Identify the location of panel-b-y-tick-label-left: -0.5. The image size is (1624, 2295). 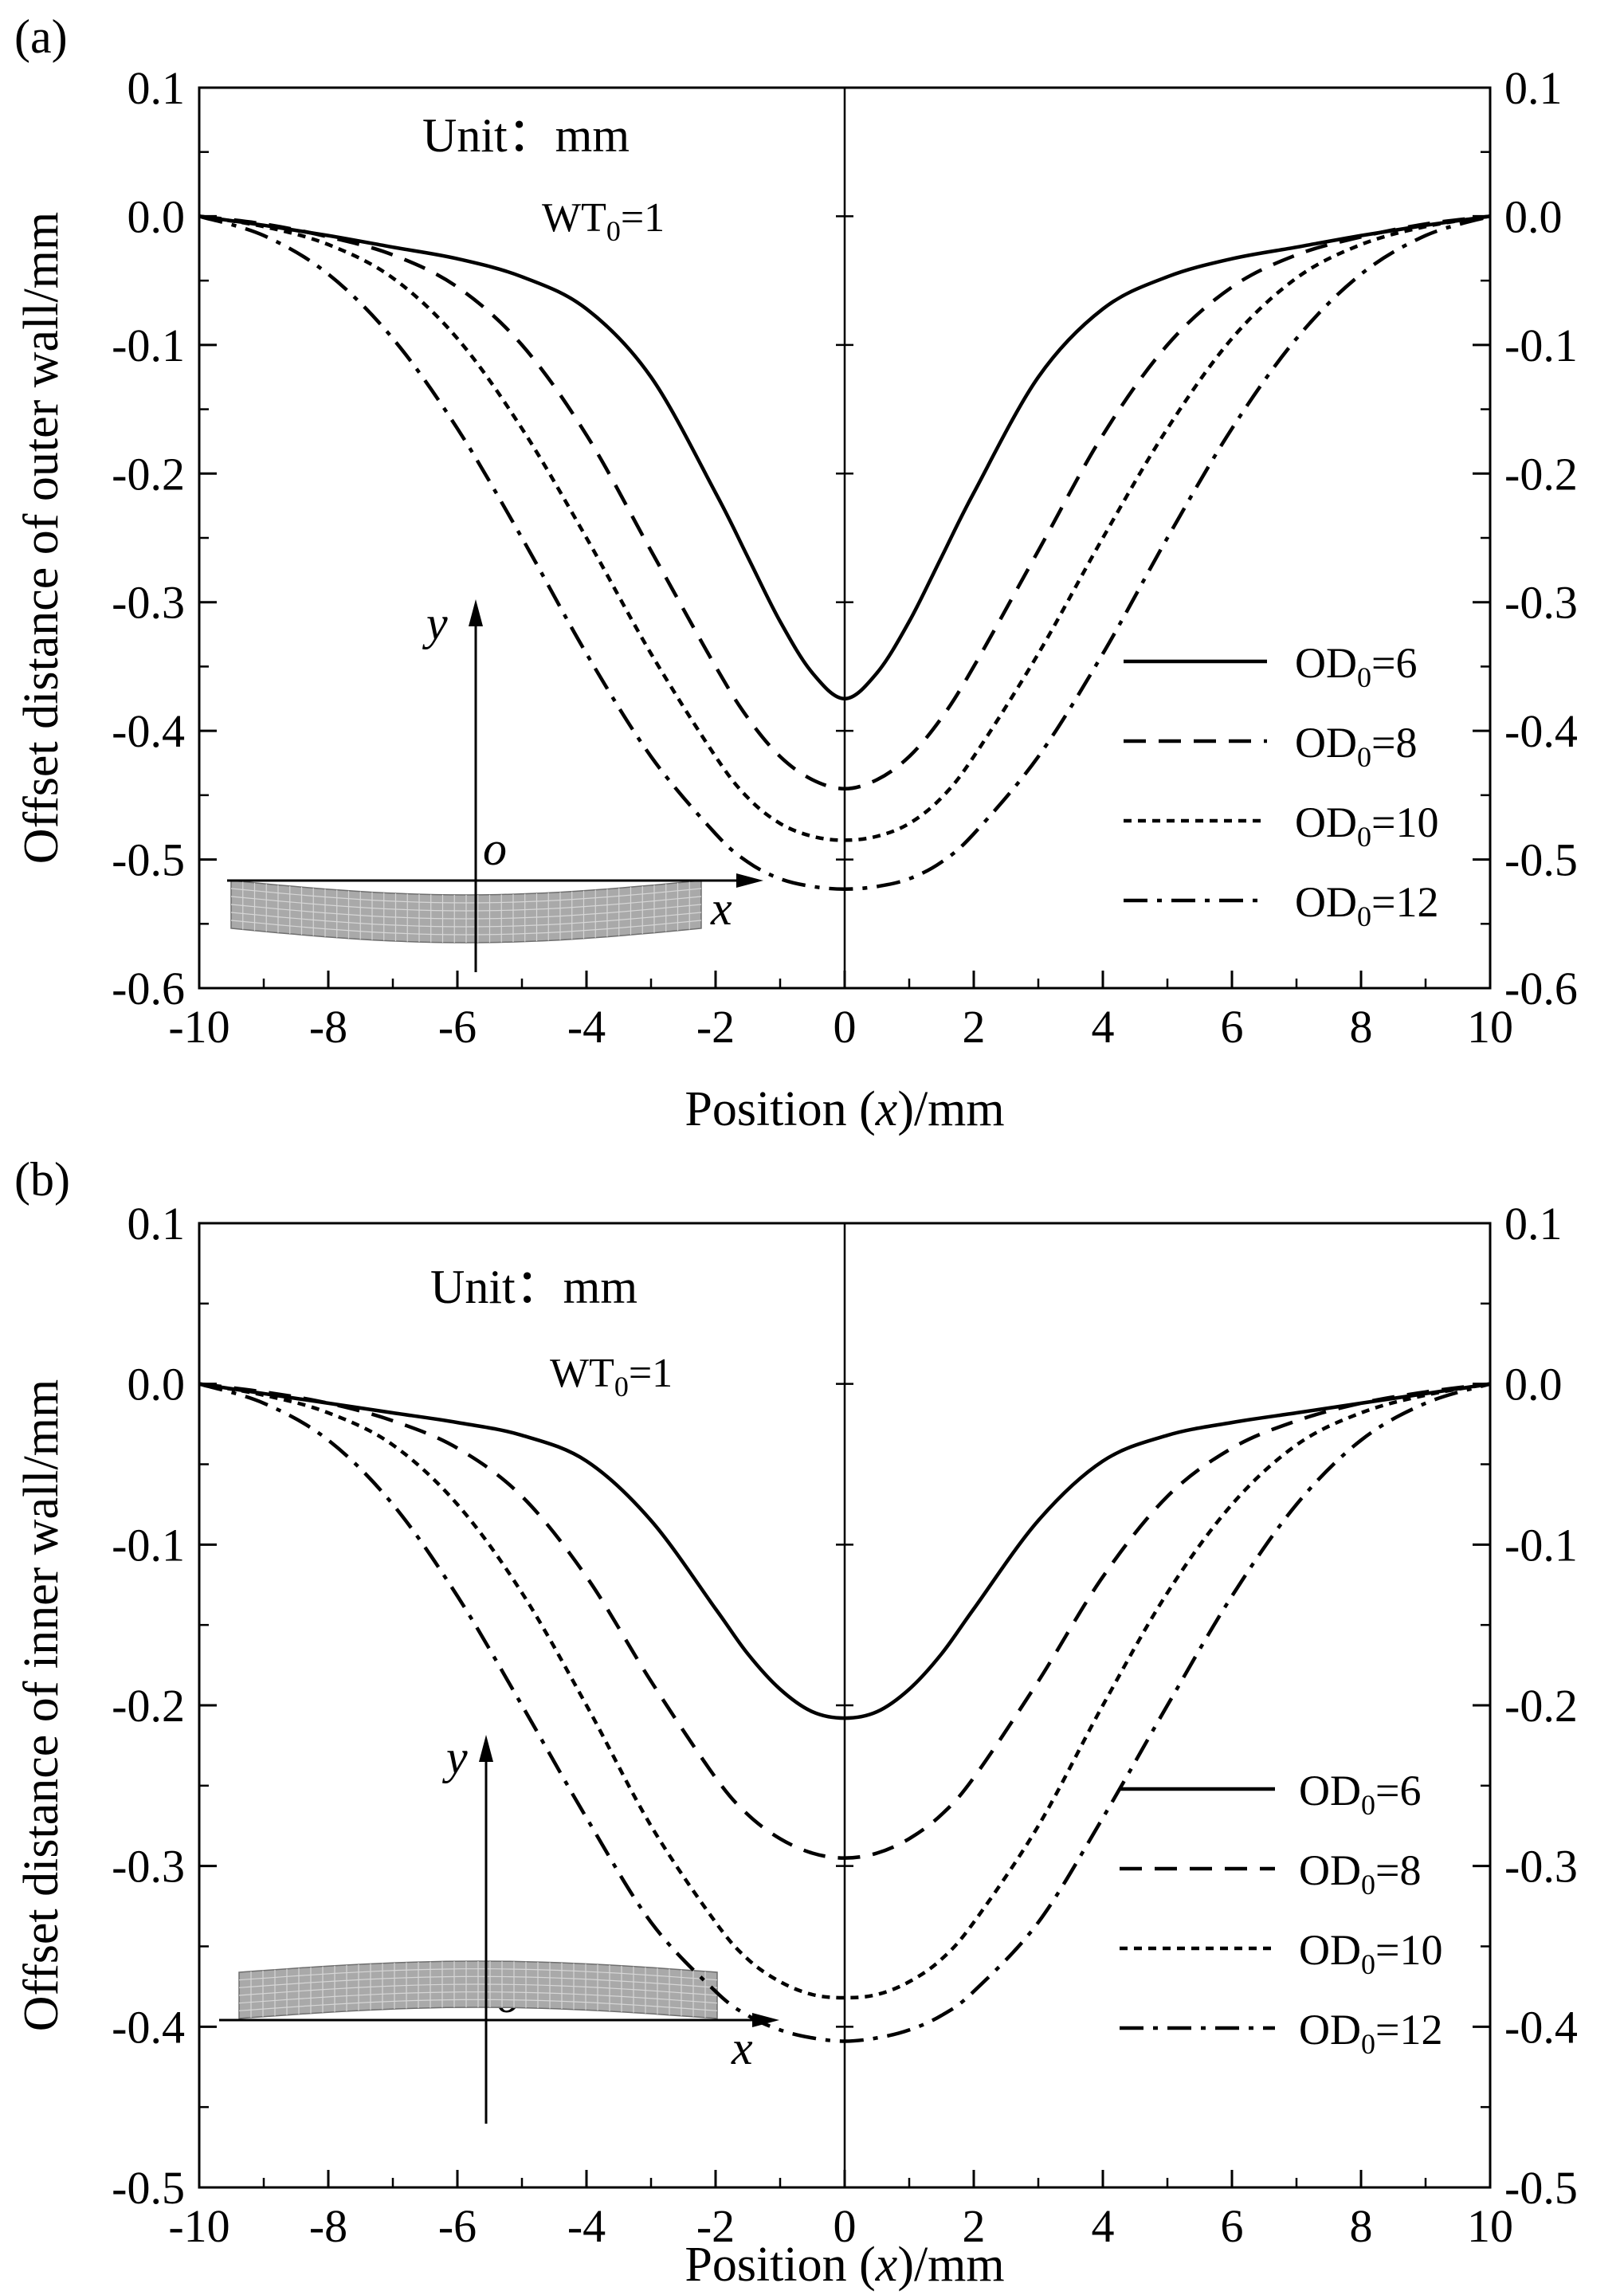
(148, 2188).